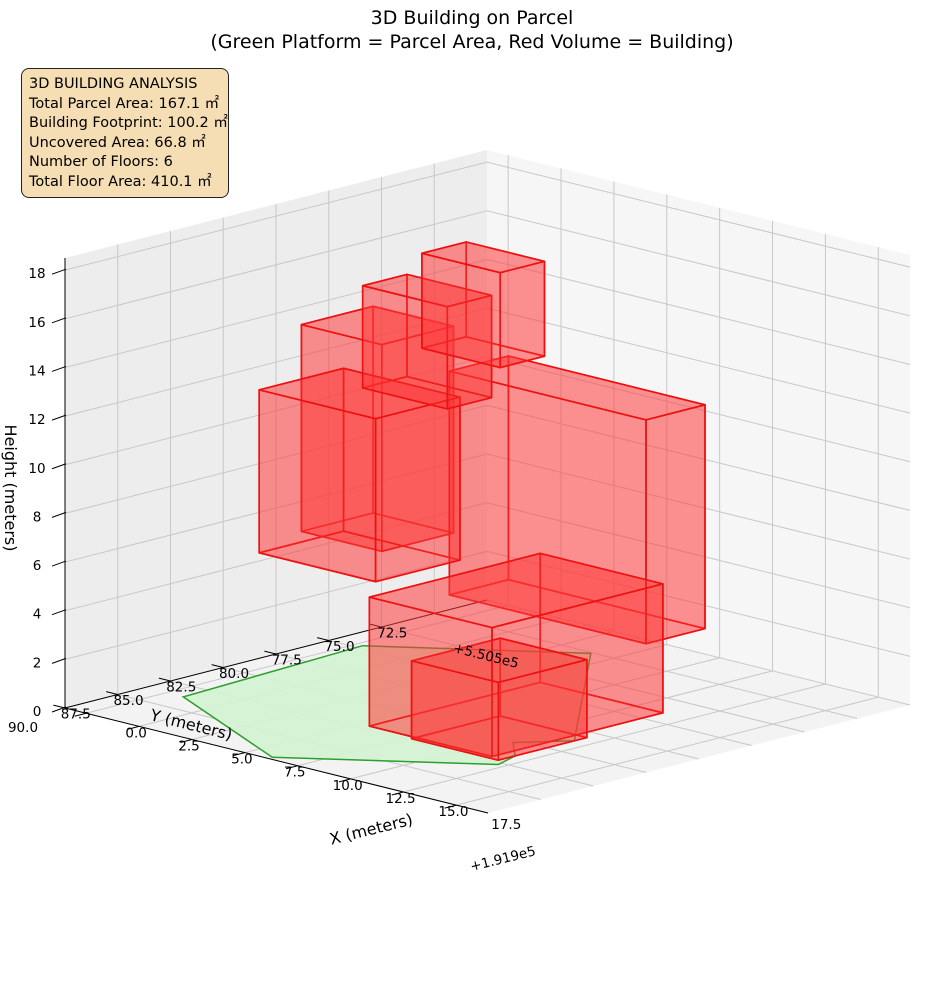 Image resolution: width=944 pixels, height=992 pixels. What do you see at coordinates (135, 733) in the screenshot?
I see `x-tick-label: 0.0` at bounding box center [135, 733].